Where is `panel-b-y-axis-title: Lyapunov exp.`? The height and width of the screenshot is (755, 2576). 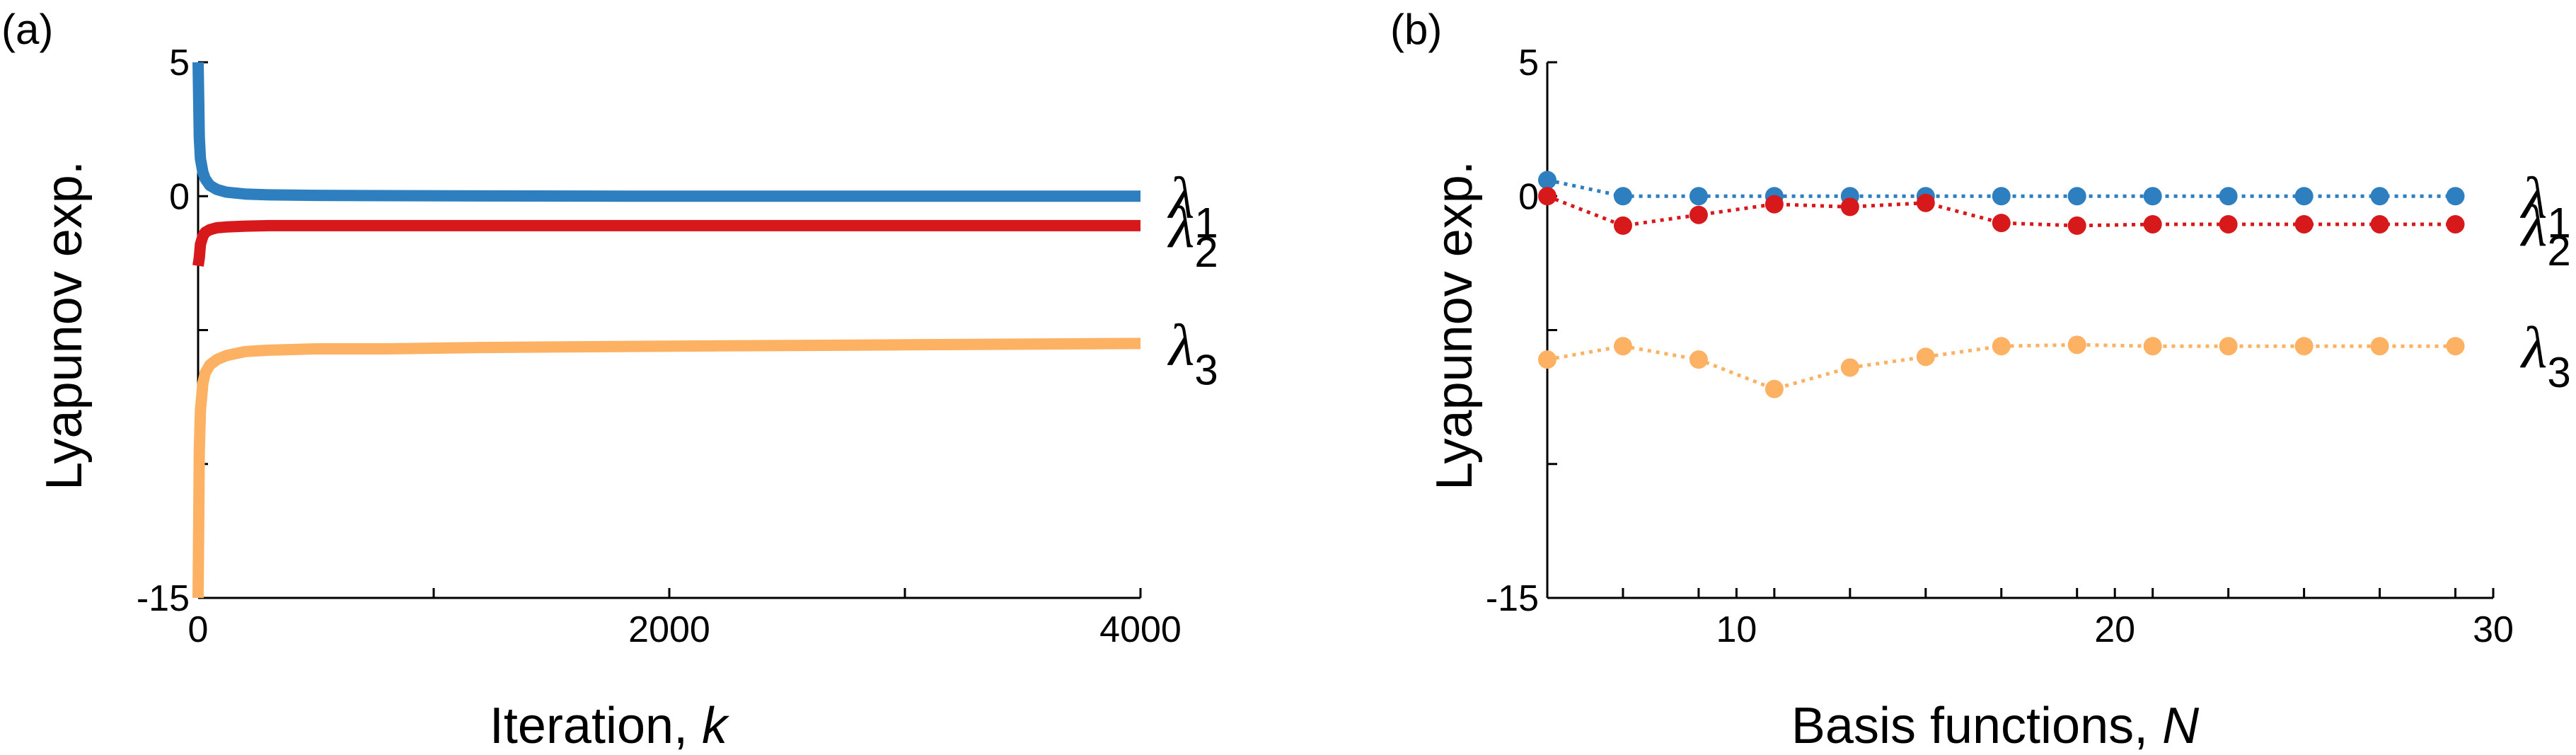 panel-b-y-axis-title: Lyapunov exp. is located at coordinates (1454, 325).